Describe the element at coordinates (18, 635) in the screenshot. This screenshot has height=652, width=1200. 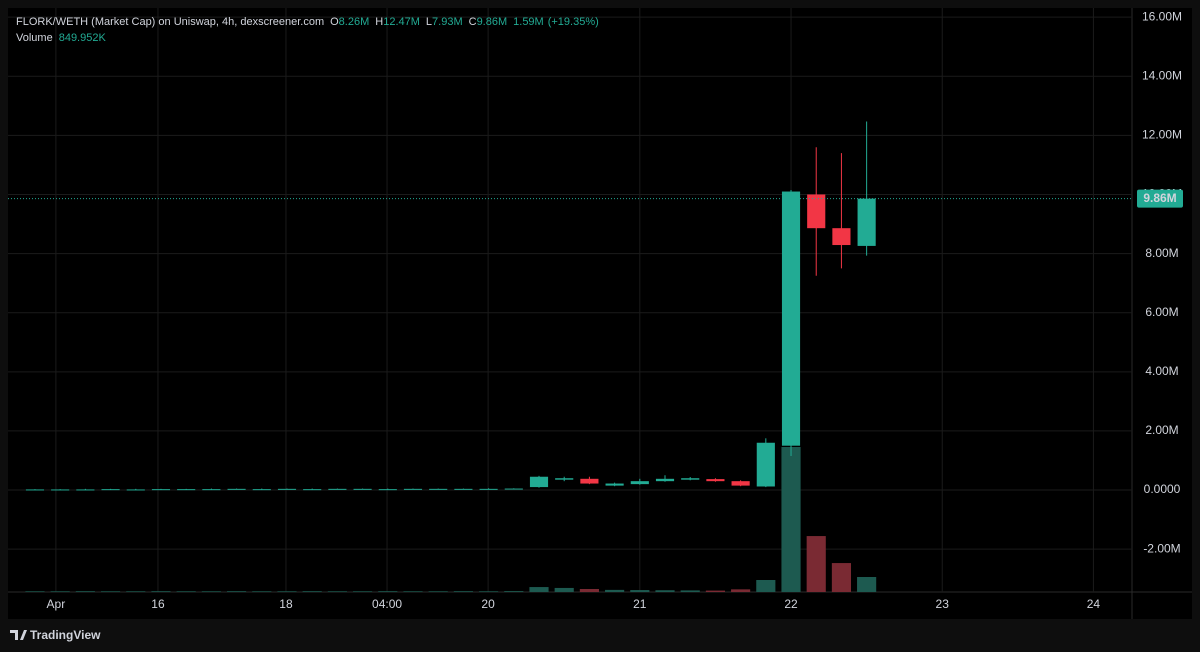
I see `logo` at that location.